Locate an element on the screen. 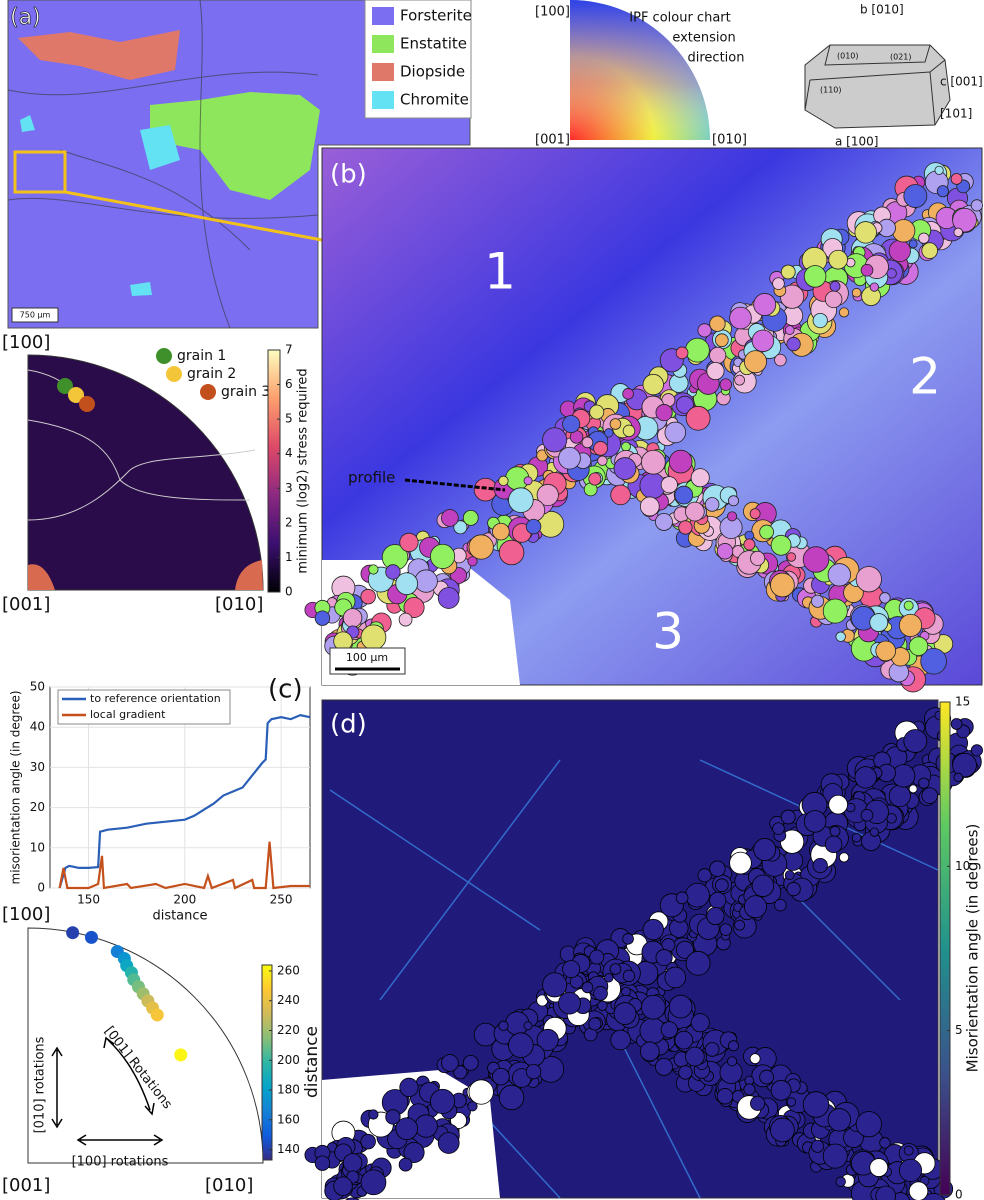  colorbar-tick-label: 3 is located at coordinates (289, 488).